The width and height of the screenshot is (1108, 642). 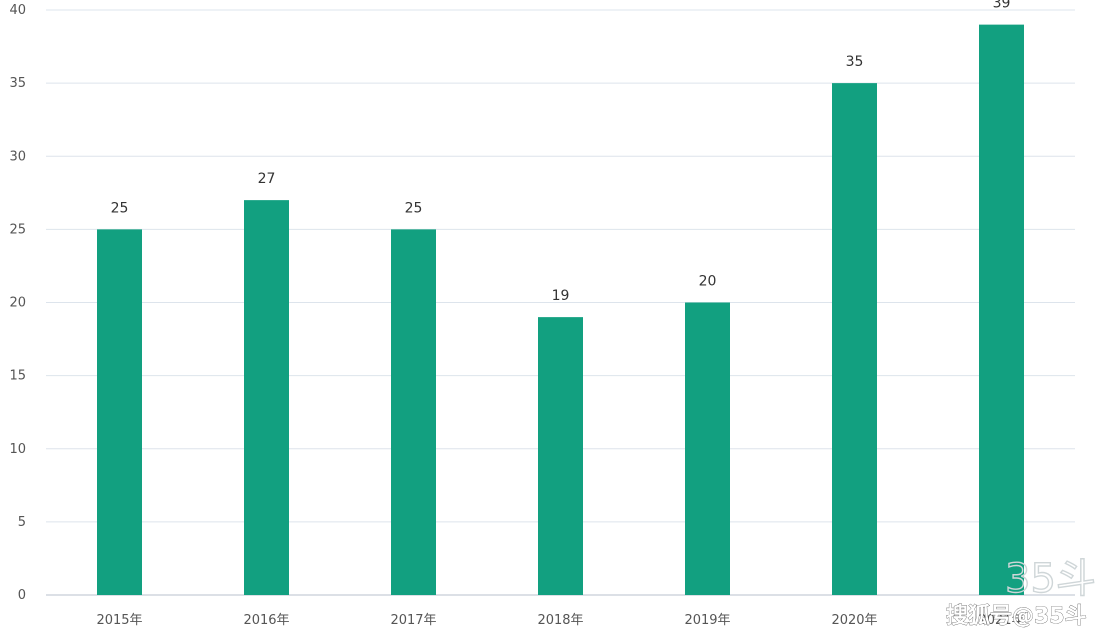 I want to click on y-tick-label: 25, so click(x=17, y=229).